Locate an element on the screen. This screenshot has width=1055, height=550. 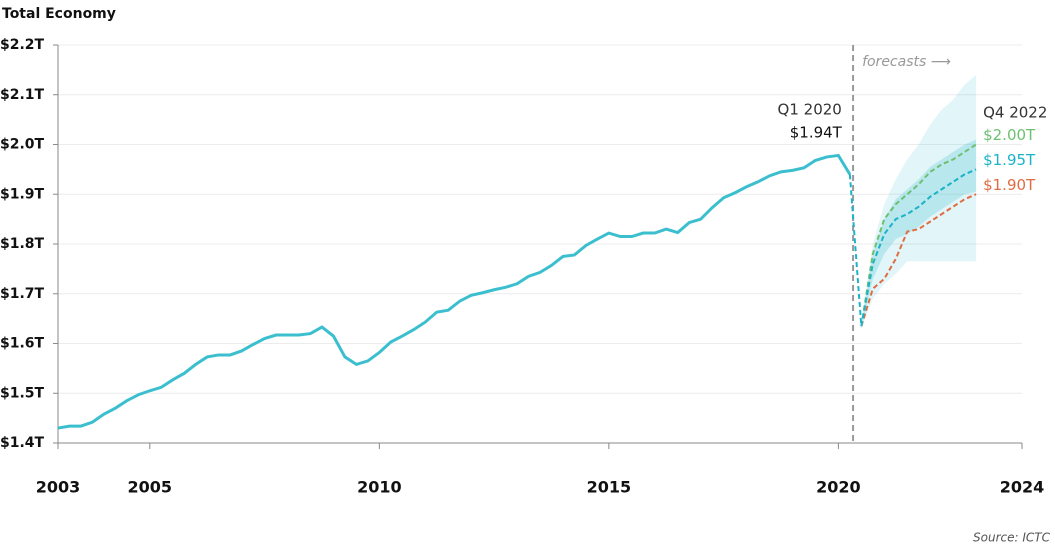
x-tick-label: 2024 is located at coordinates (1022, 487).